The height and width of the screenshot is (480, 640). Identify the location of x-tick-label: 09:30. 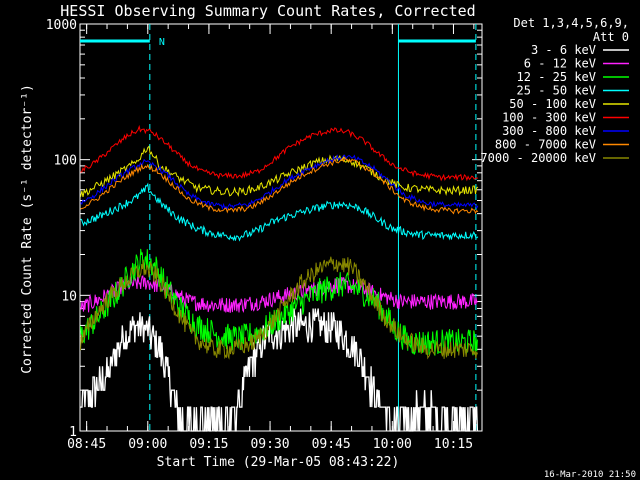
(269, 444).